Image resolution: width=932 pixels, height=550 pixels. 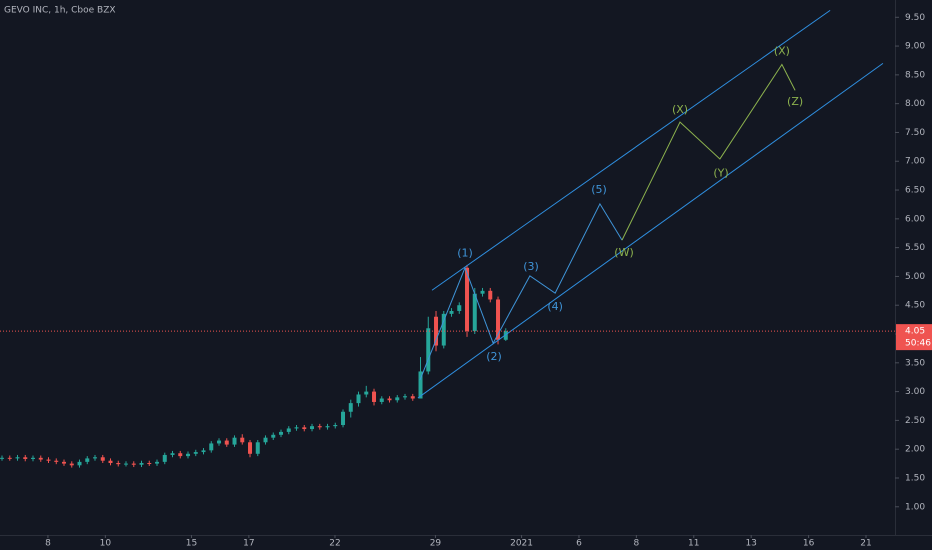 I want to click on wave-label: (W), so click(x=623, y=252).